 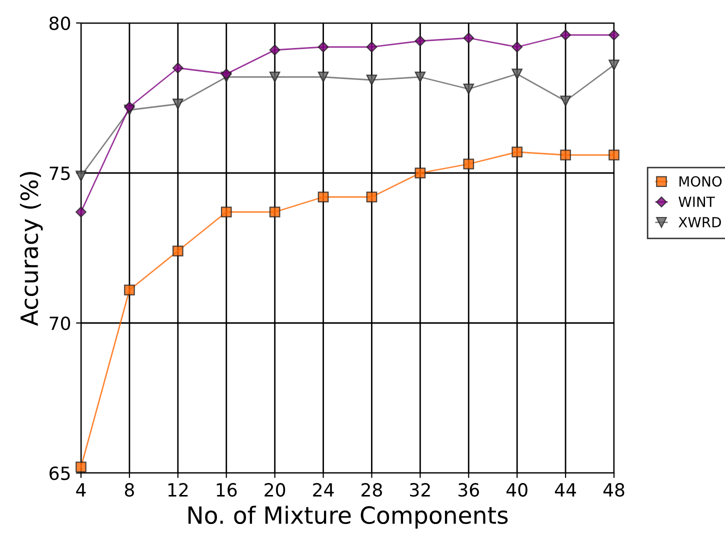 What do you see at coordinates (226, 490) in the screenshot?
I see `x-tick-label: 16` at bounding box center [226, 490].